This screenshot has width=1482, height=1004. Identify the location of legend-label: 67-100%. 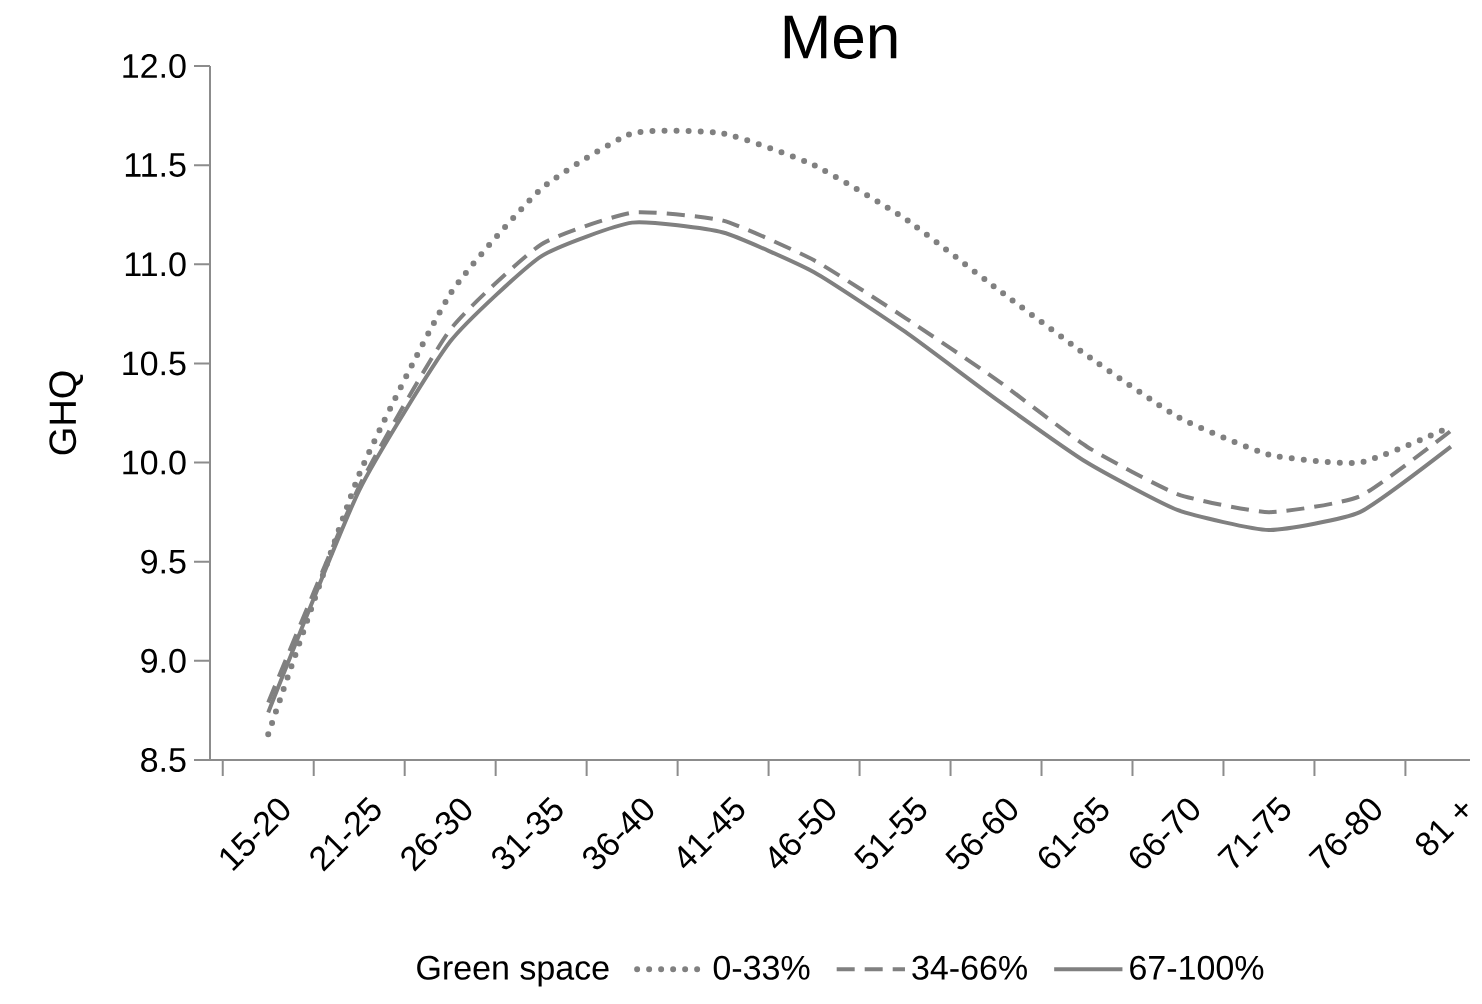
(1197, 967).